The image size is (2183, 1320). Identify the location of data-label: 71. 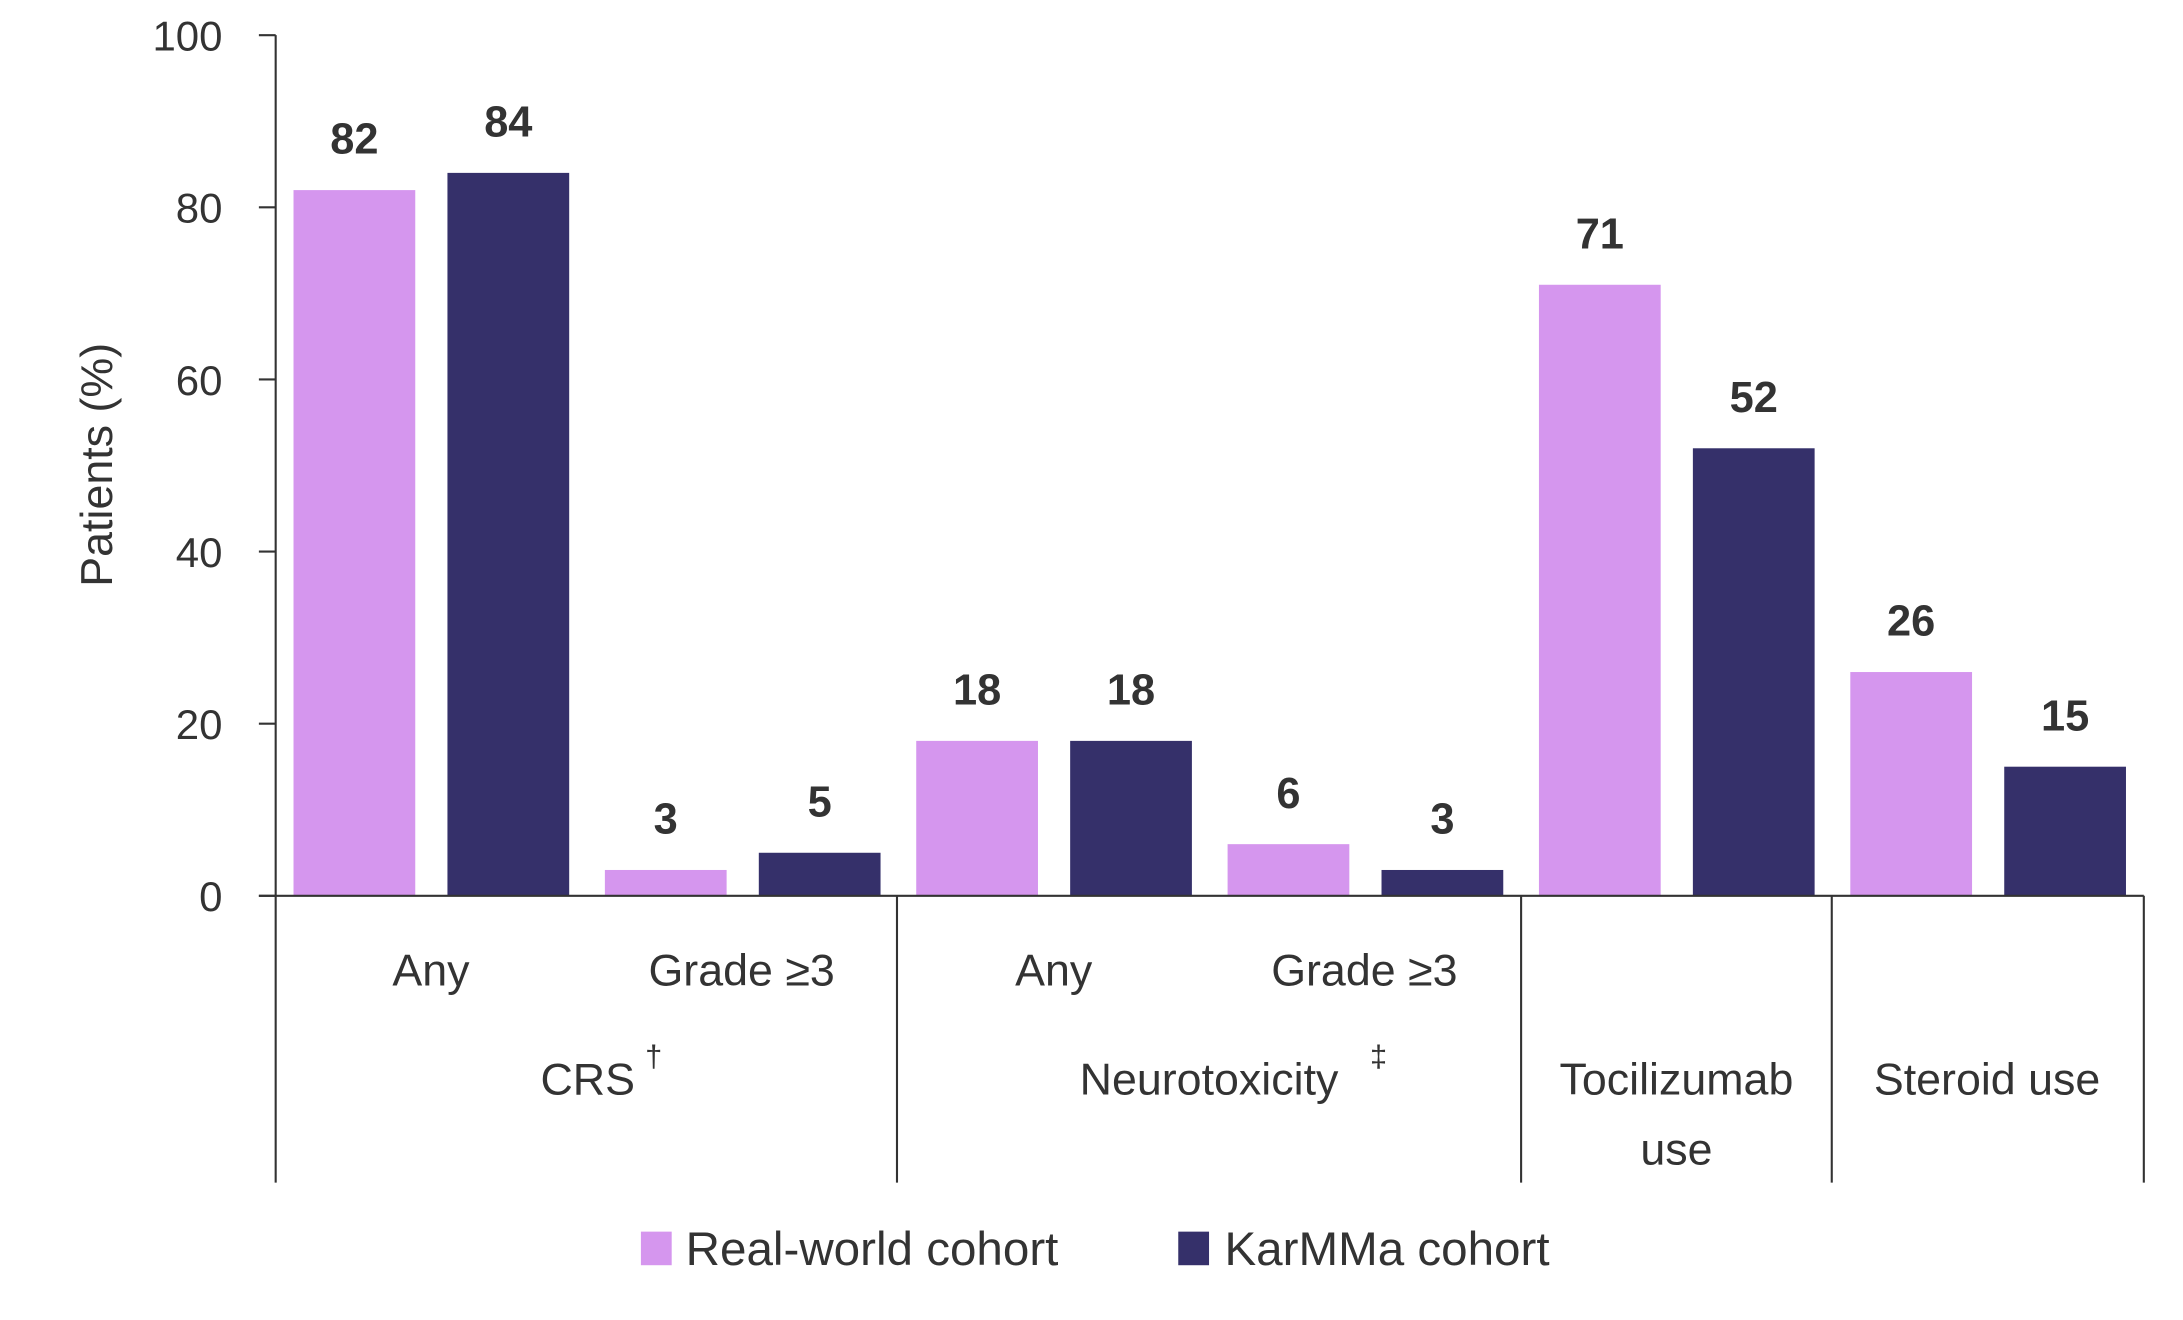
(1600, 234).